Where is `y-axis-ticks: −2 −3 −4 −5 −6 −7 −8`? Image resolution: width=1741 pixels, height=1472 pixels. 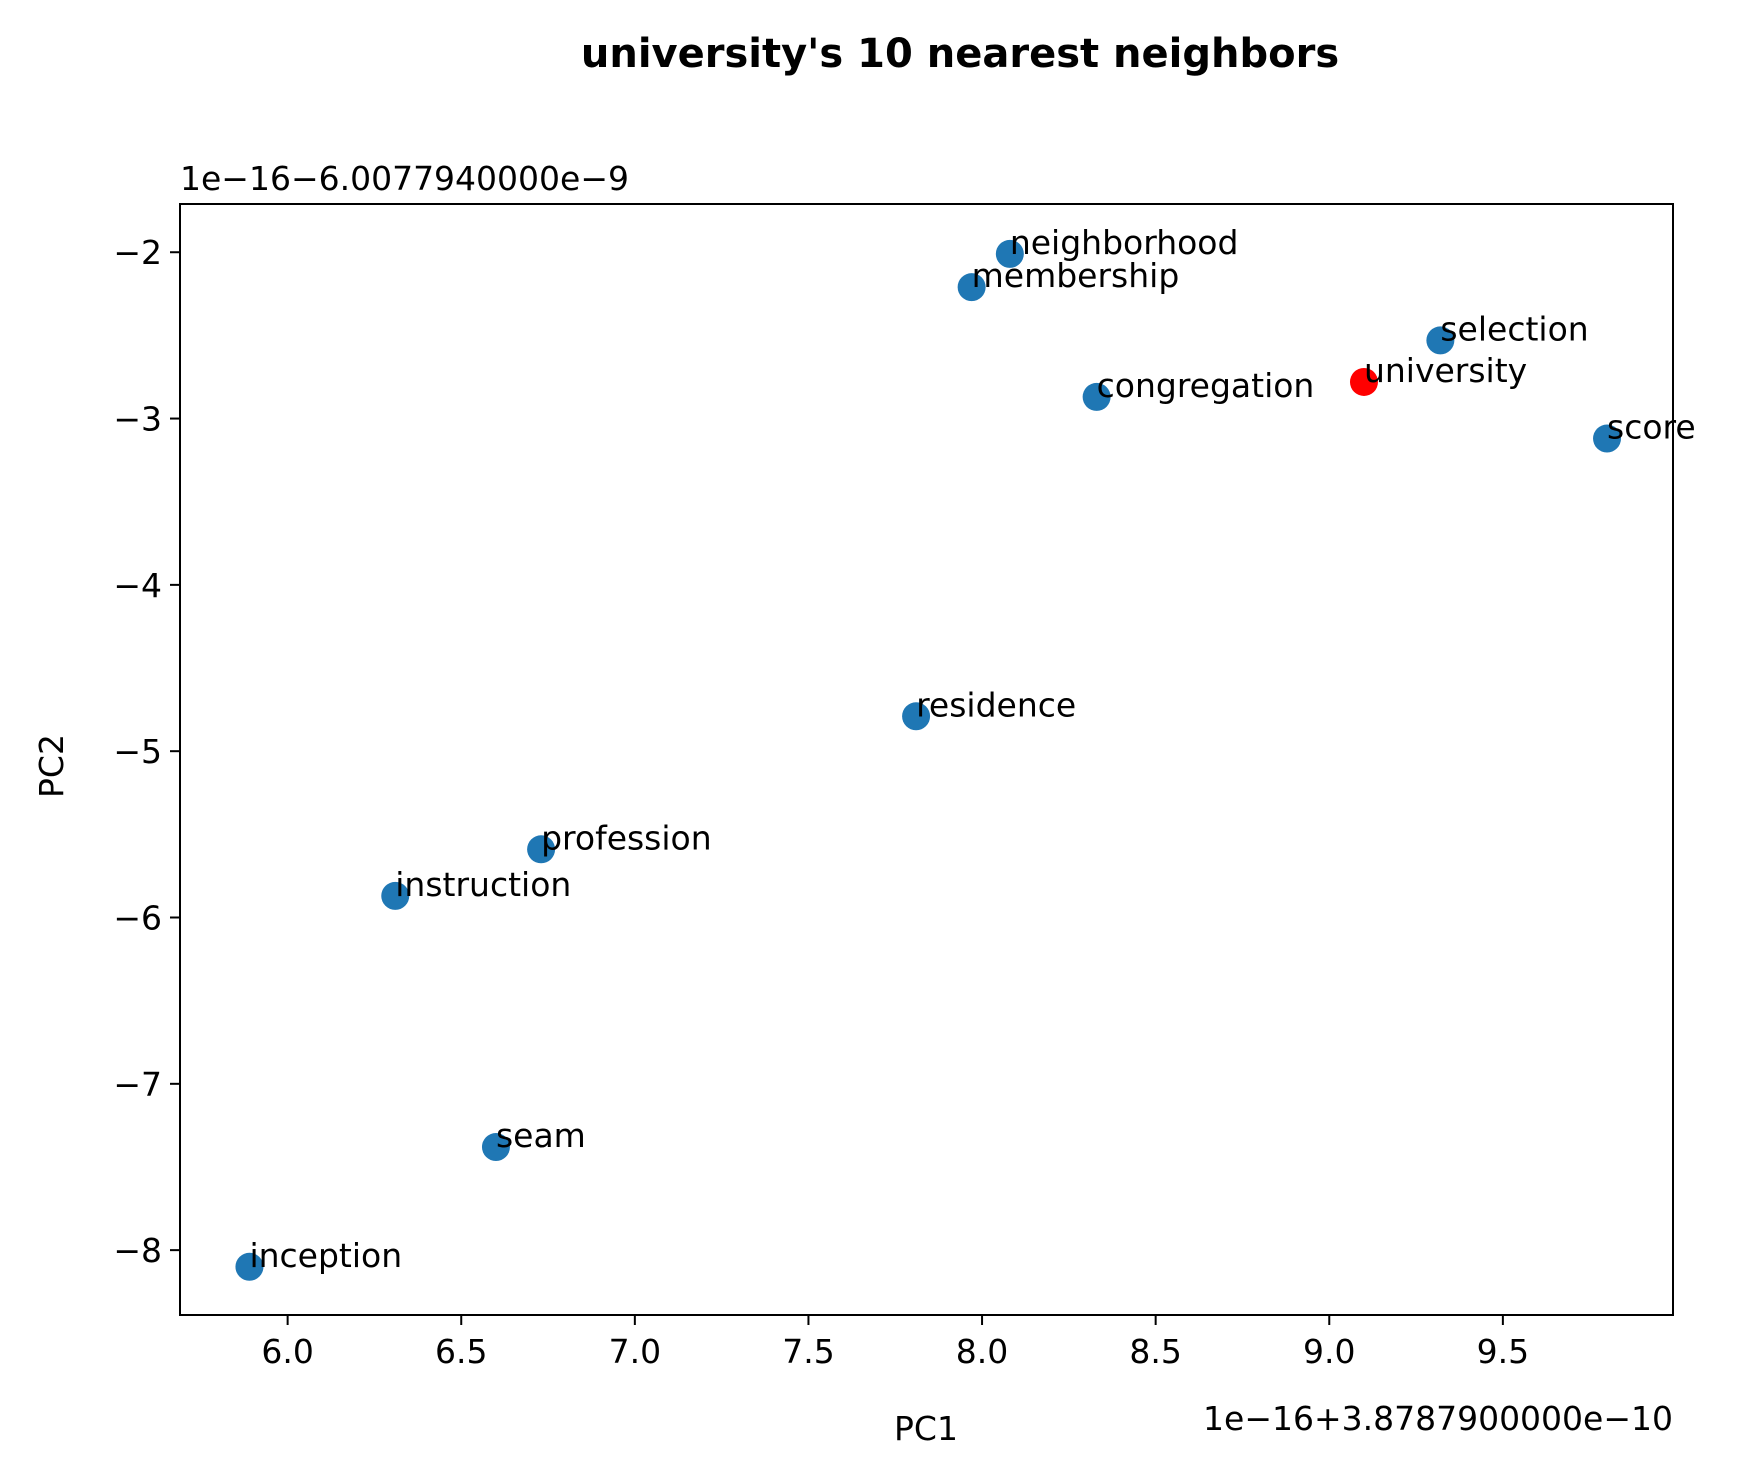 y-axis-ticks: −2 −3 −4 −5 −6 −7 −8 is located at coordinates (146, 751).